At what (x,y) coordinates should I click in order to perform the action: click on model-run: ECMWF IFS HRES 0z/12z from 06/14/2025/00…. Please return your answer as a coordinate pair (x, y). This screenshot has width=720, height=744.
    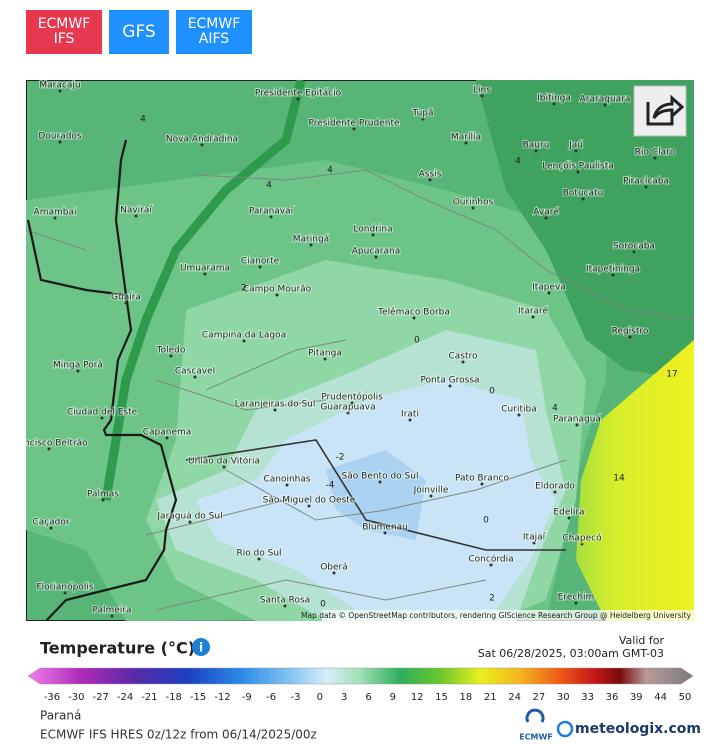
    Looking at the image, I should click on (178, 735).